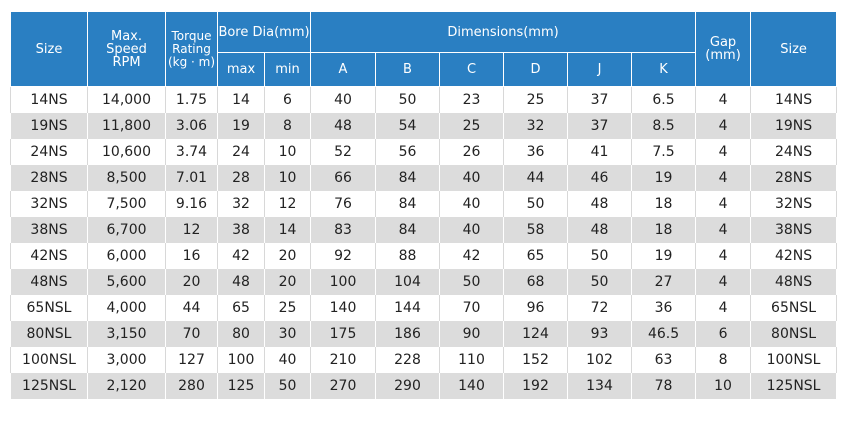  I want to click on cell-size: 48NS, so click(49, 282).